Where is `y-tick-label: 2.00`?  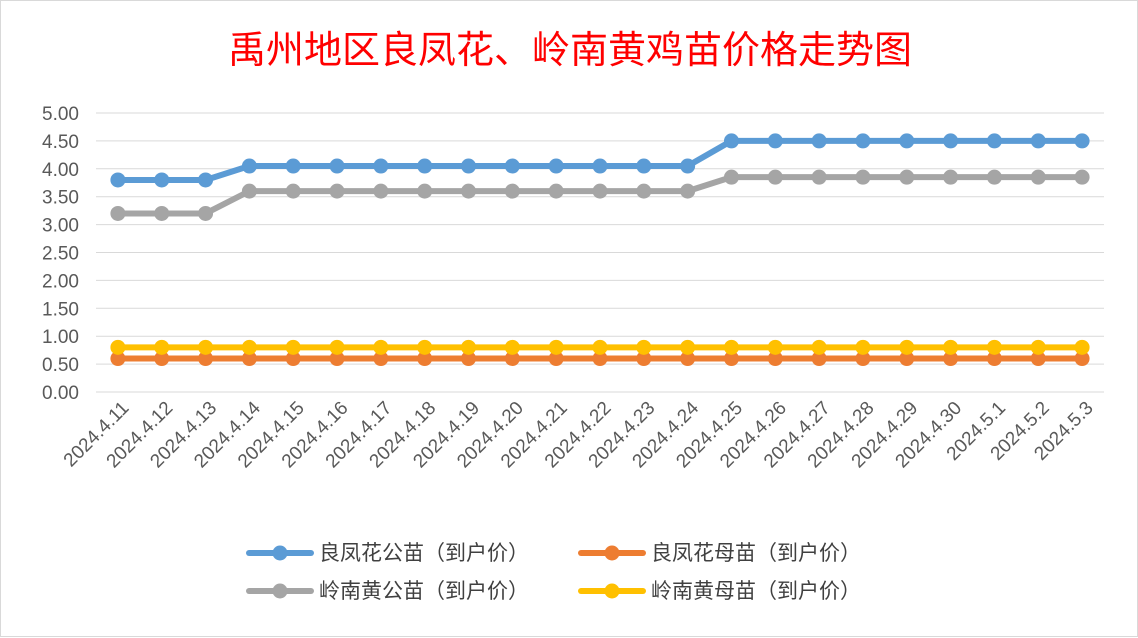 y-tick-label: 2.00 is located at coordinates (60, 281).